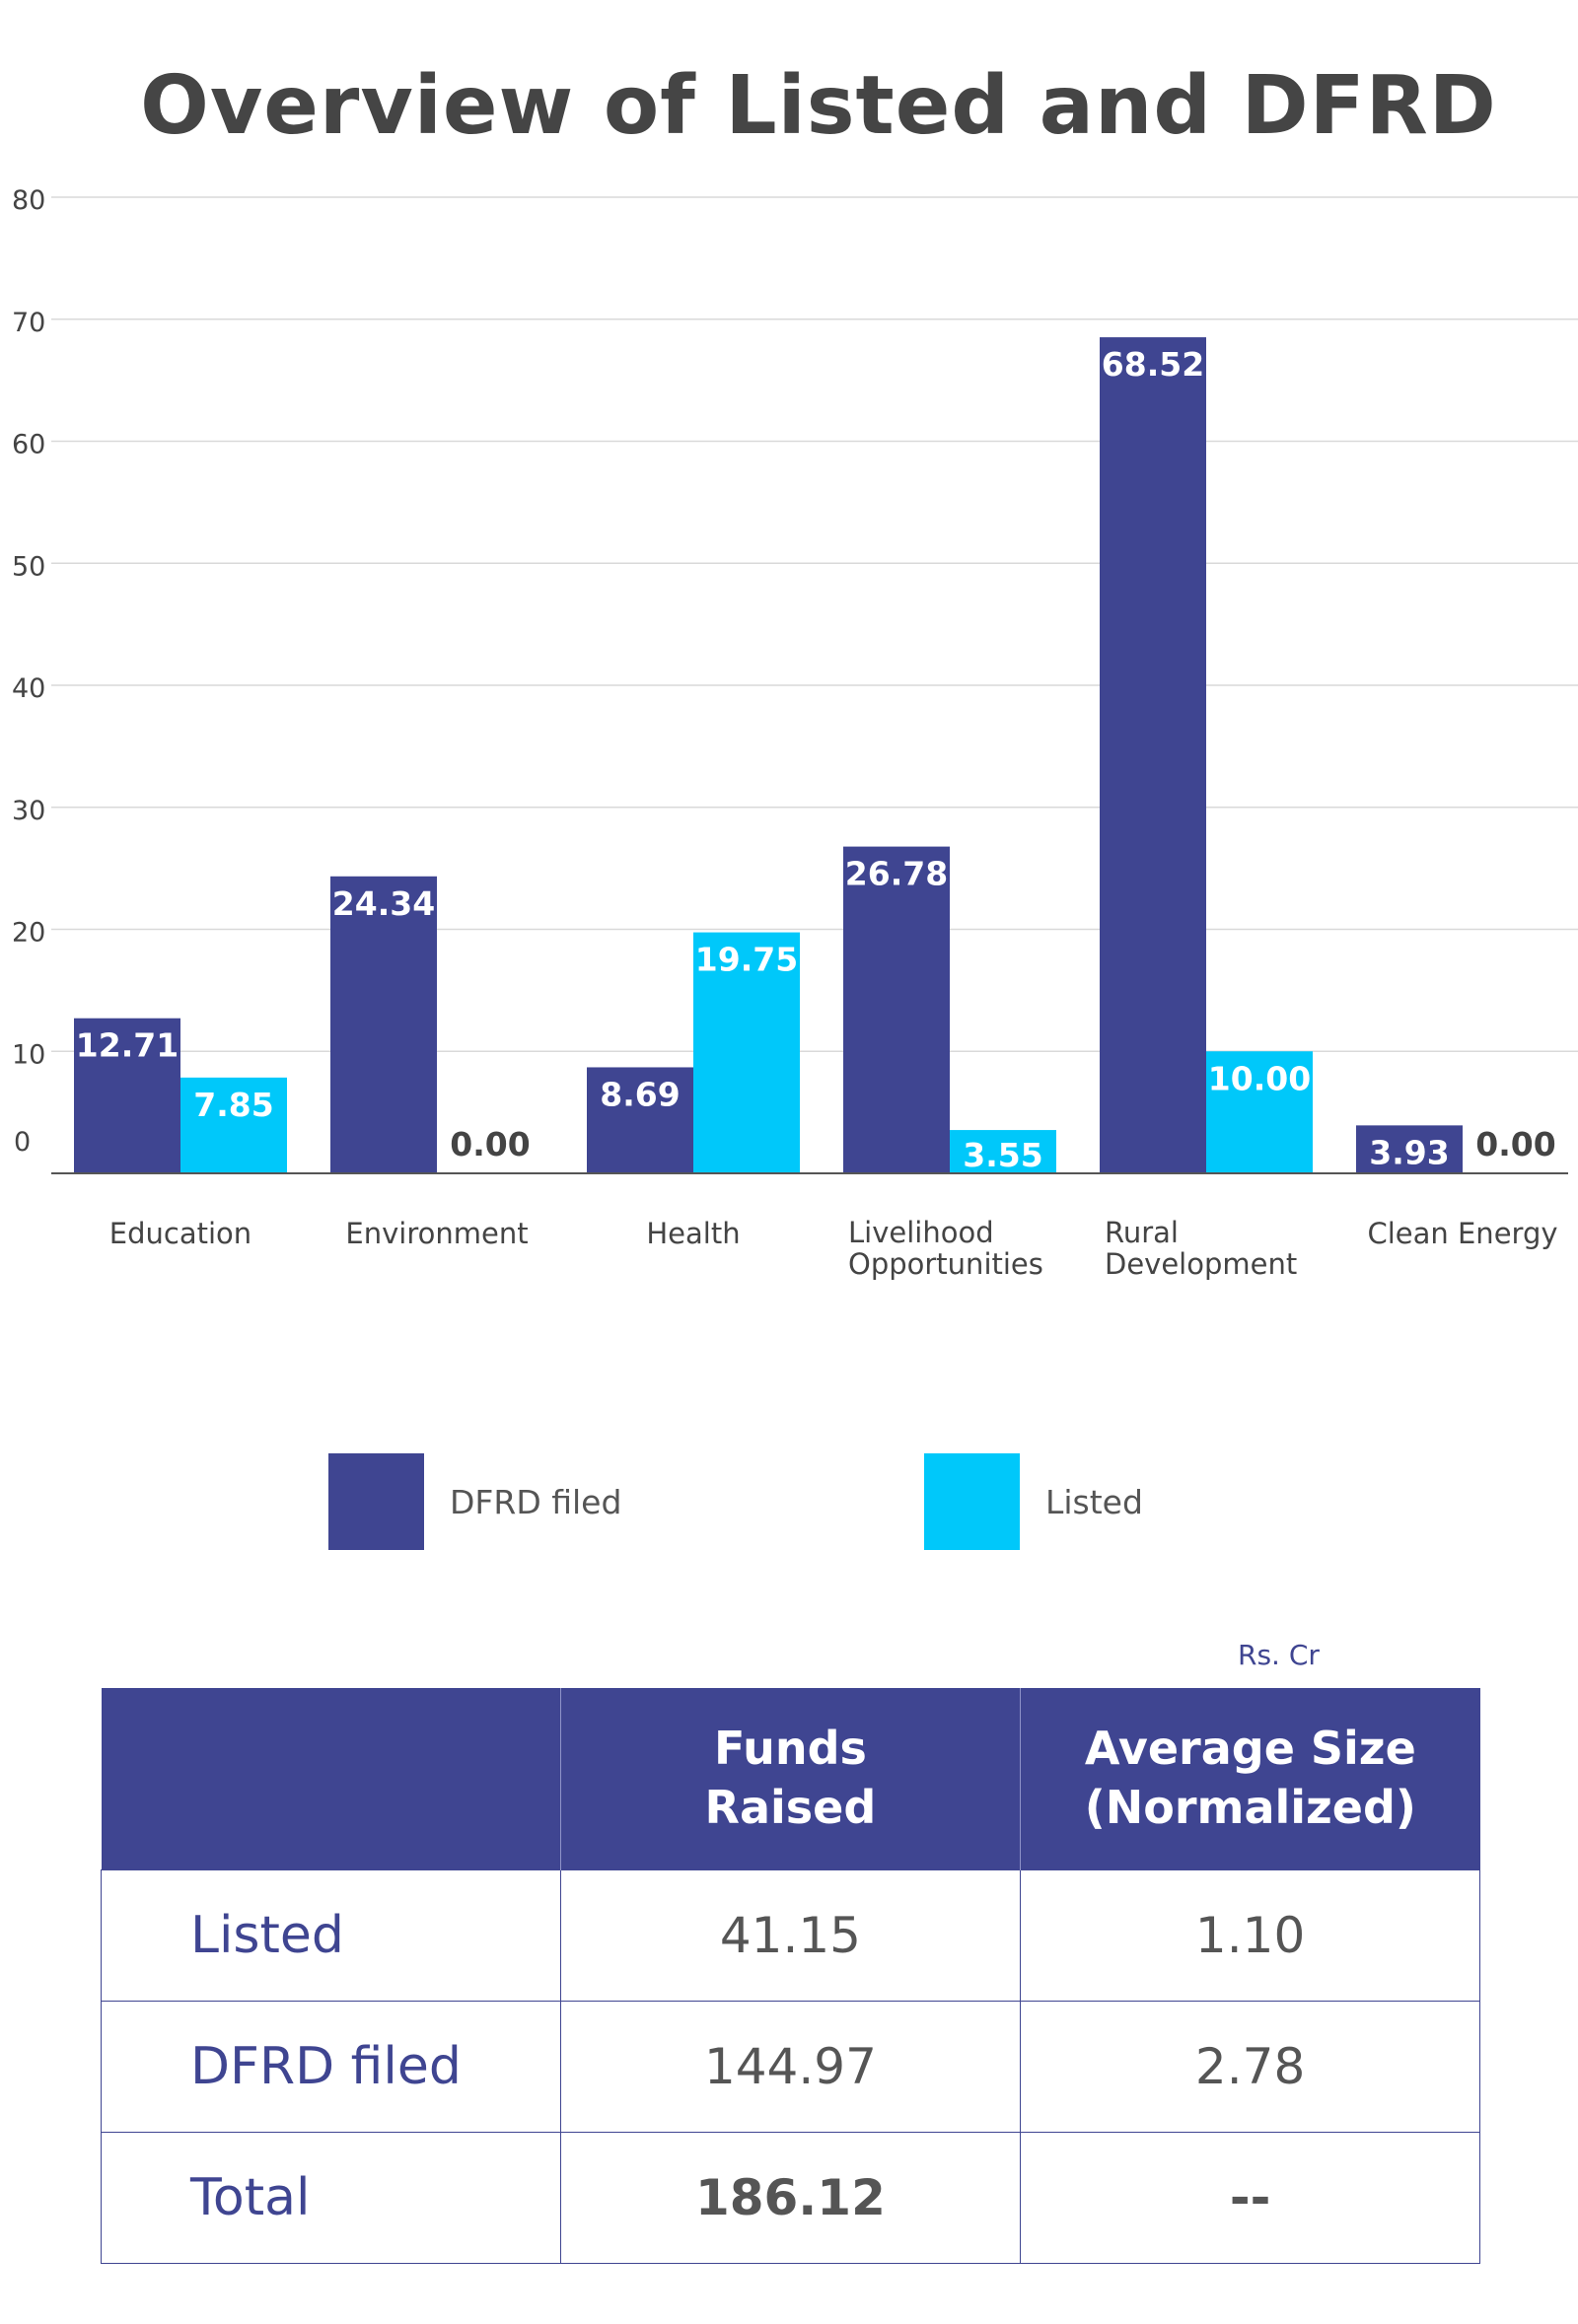 This screenshot has height=2324, width=1578. I want to click on data-label: 7.85, so click(233, 1105).